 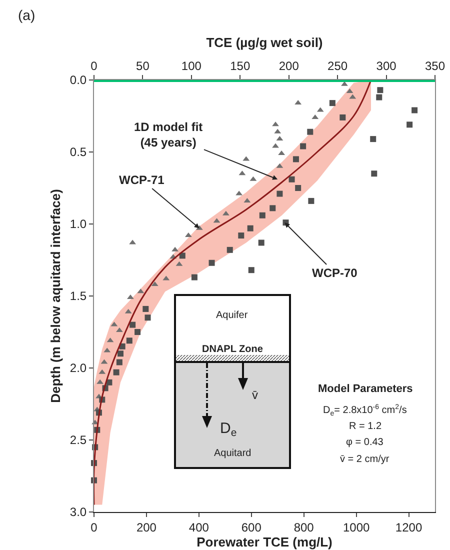 What do you see at coordinates (94, 527) in the screenshot?
I see `x-tick-label: 0` at bounding box center [94, 527].